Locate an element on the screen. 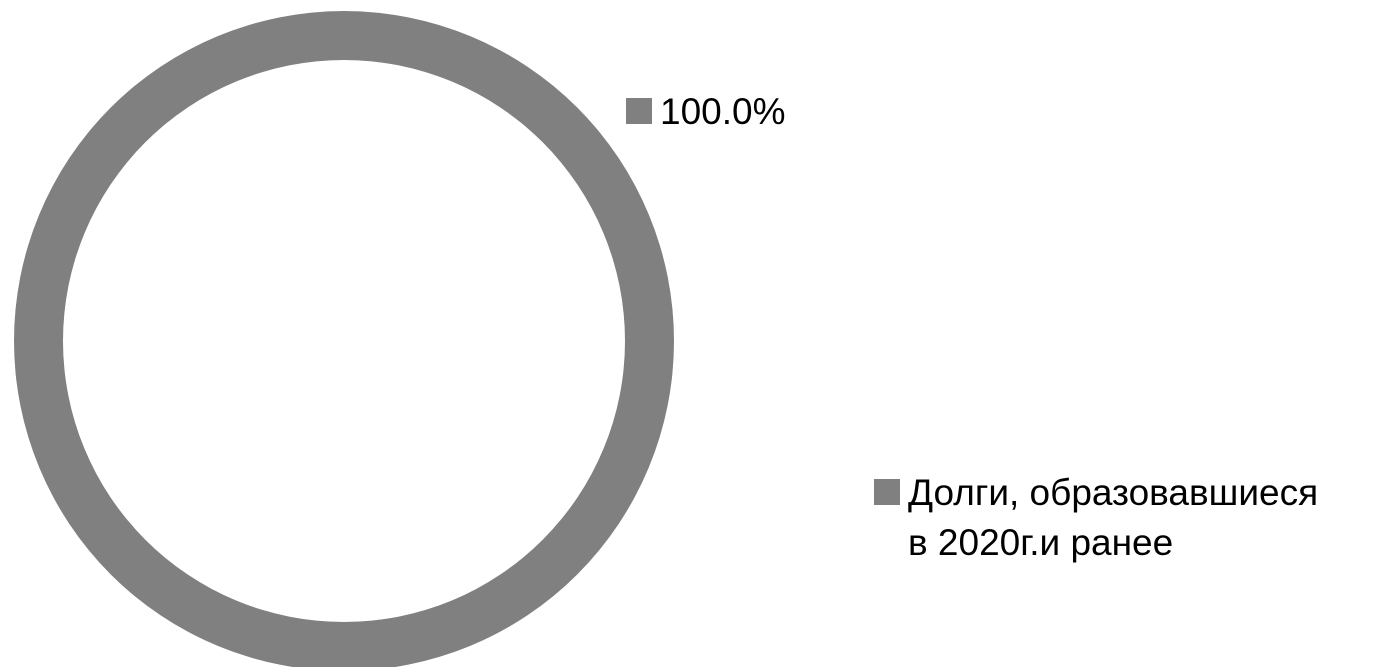 The height and width of the screenshot is (667, 1400). legend-label-percentage: 100.0% is located at coordinates (723, 111).